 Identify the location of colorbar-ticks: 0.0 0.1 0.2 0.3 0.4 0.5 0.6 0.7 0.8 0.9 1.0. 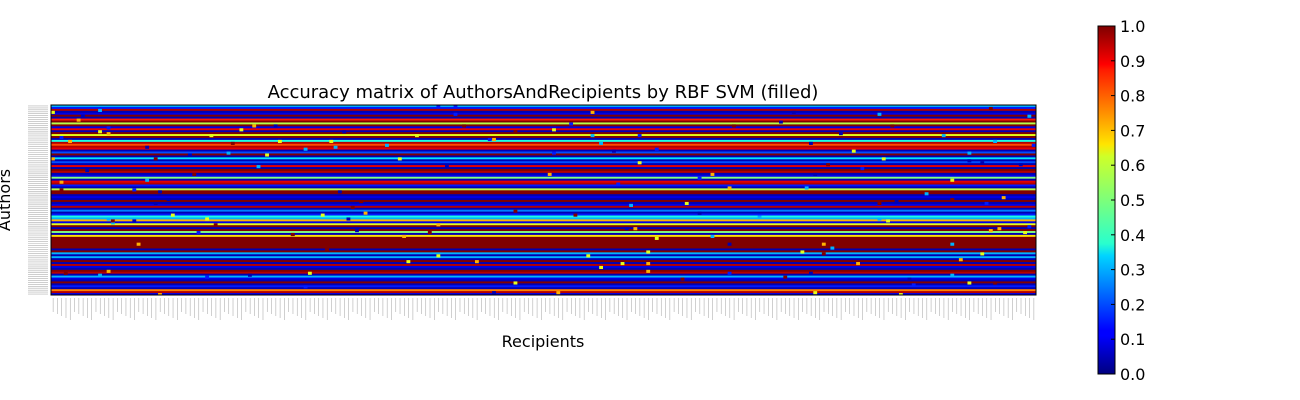
(1128, 200).